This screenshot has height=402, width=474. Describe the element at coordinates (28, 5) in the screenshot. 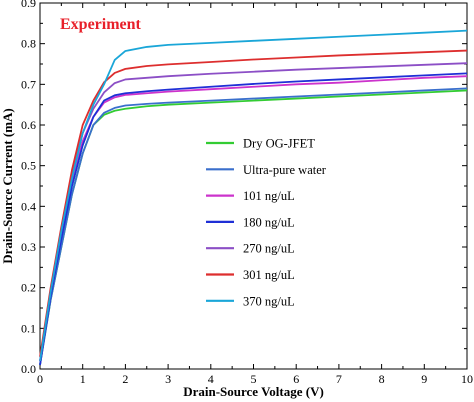

I see `y-tick-label: 0.9` at that location.